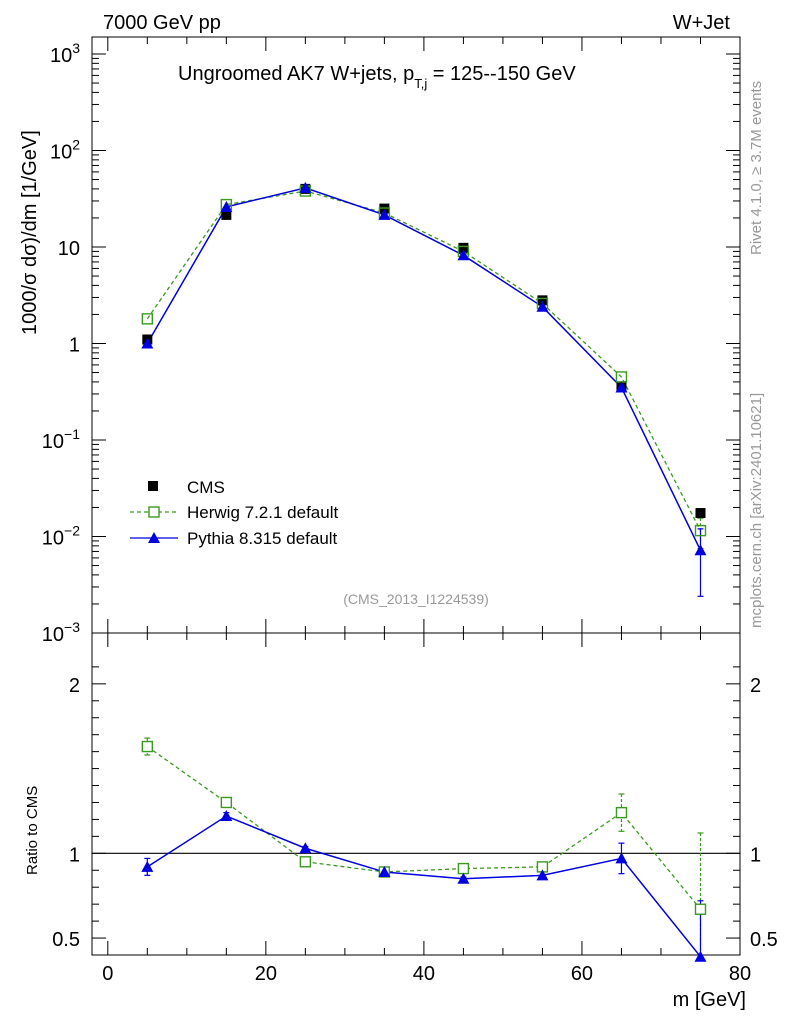 The height and width of the screenshot is (1024, 786). I want to click on header-right: W+Jet, so click(702, 23).